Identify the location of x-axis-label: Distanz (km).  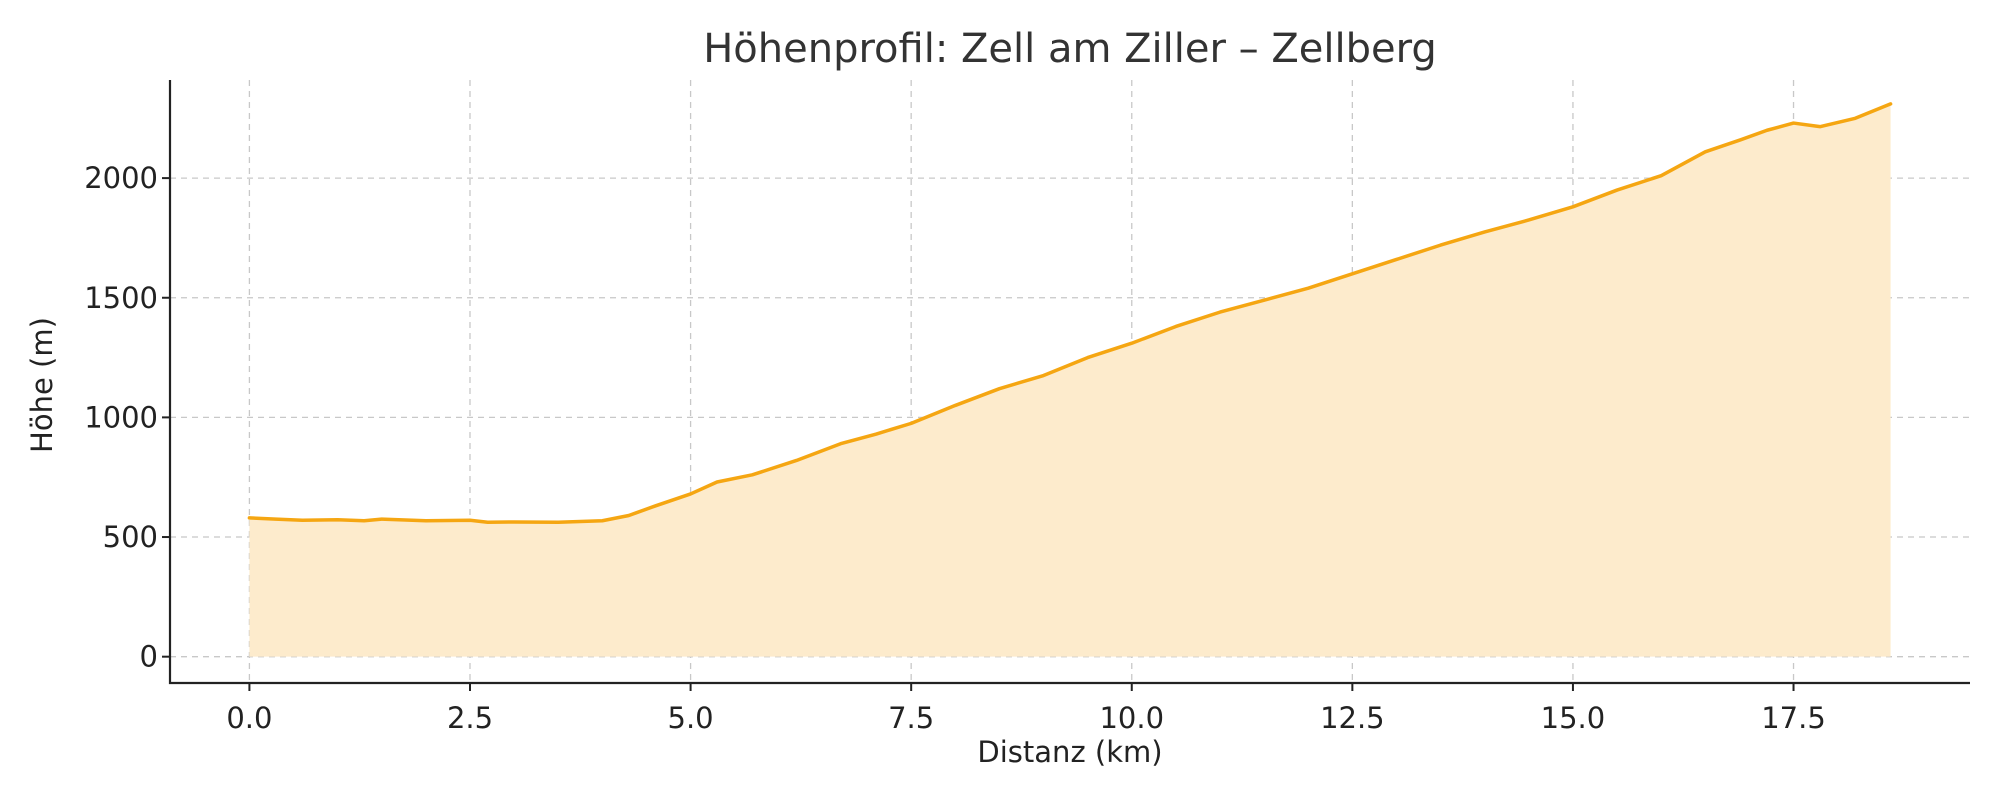
(1069, 752).